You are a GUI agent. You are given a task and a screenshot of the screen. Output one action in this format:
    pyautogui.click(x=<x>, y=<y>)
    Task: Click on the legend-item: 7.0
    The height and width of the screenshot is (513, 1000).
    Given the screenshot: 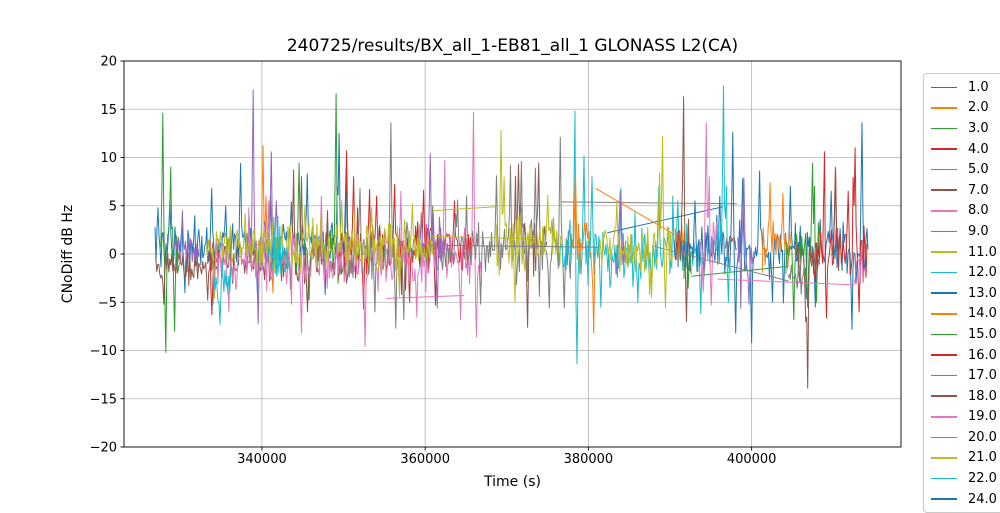 What is the action you would take?
    pyautogui.click(x=965, y=190)
    